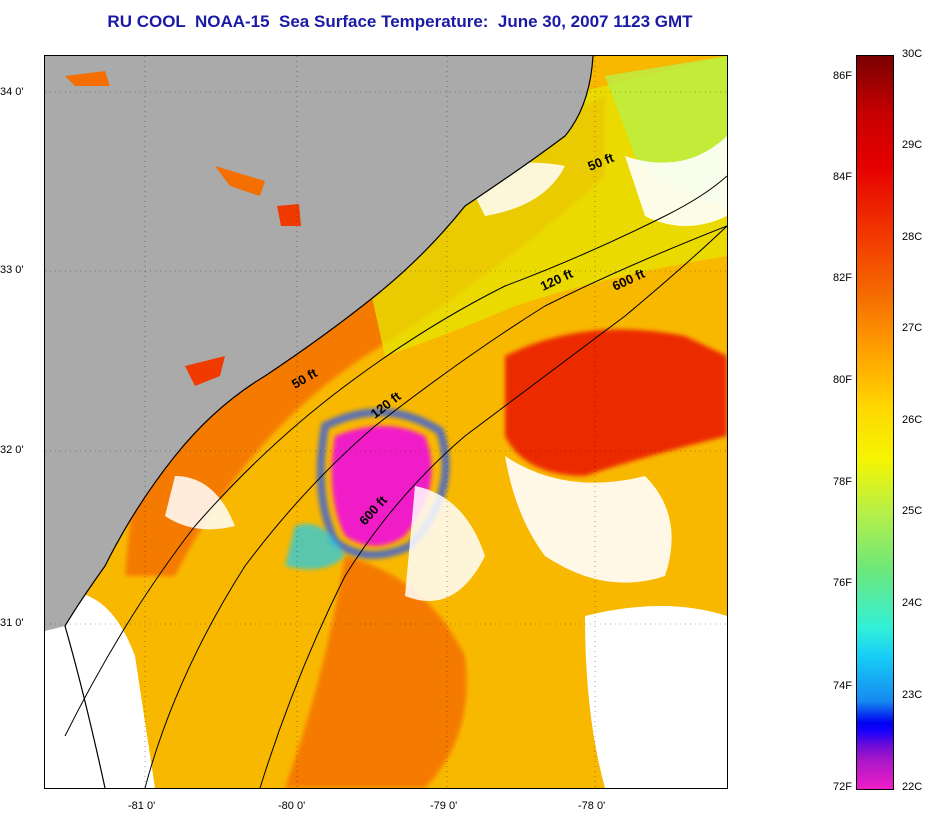 The height and width of the screenshot is (817, 936). I want to click on latitude-label-31: 31 0', so click(12, 623).